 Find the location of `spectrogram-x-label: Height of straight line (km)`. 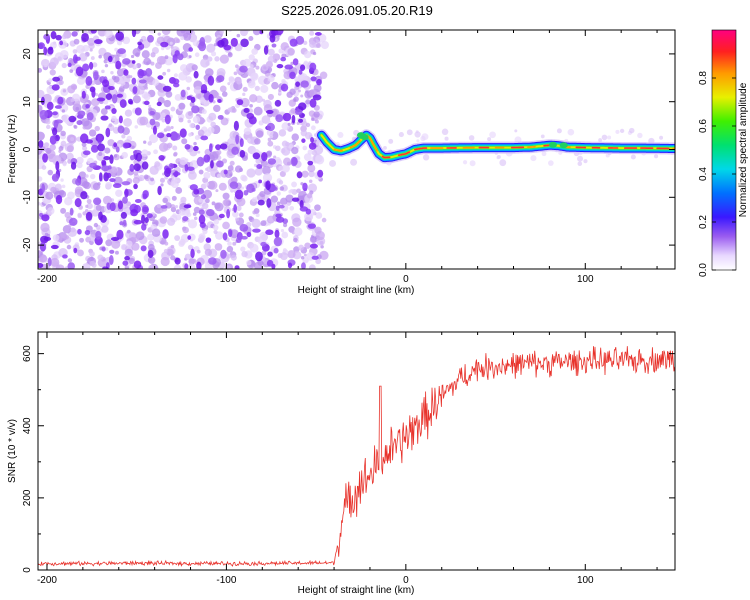

spectrogram-x-label: Height of straight line (km) is located at coordinates (356, 290).